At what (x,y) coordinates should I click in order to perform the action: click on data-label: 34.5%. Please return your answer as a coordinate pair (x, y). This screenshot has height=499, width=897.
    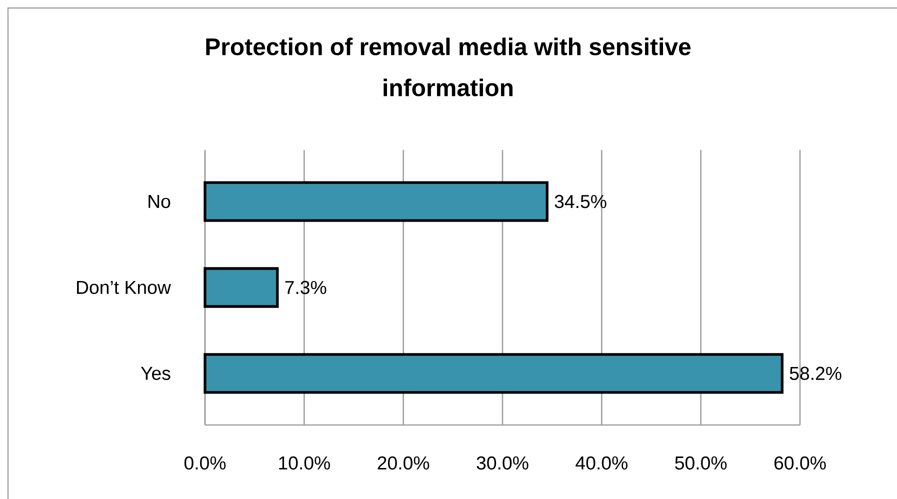
    Looking at the image, I should click on (580, 201).